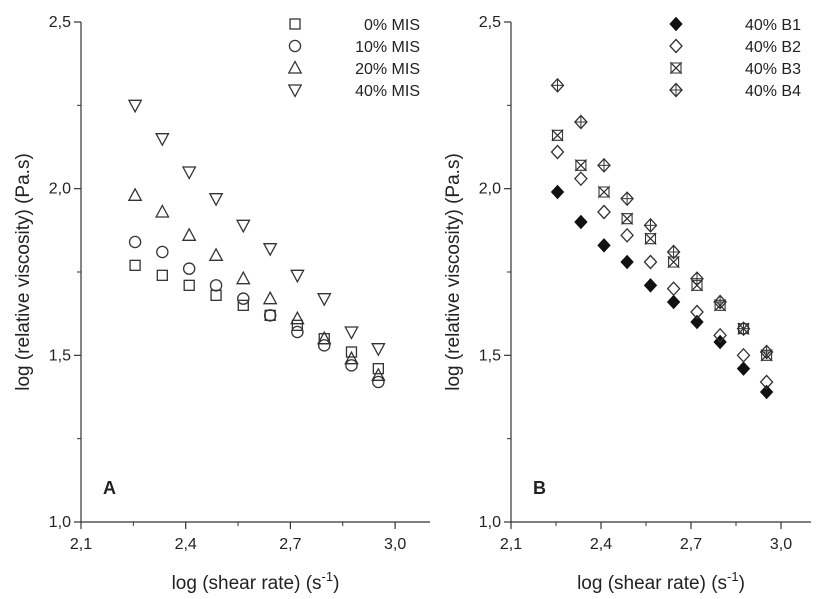 Image resolution: width=839 pixels, height=599 pixels. What do you see at coordinates (387, 69) in the screenshot?
I see `legend-label: 20% MIS` at bounding box center [387, 69].